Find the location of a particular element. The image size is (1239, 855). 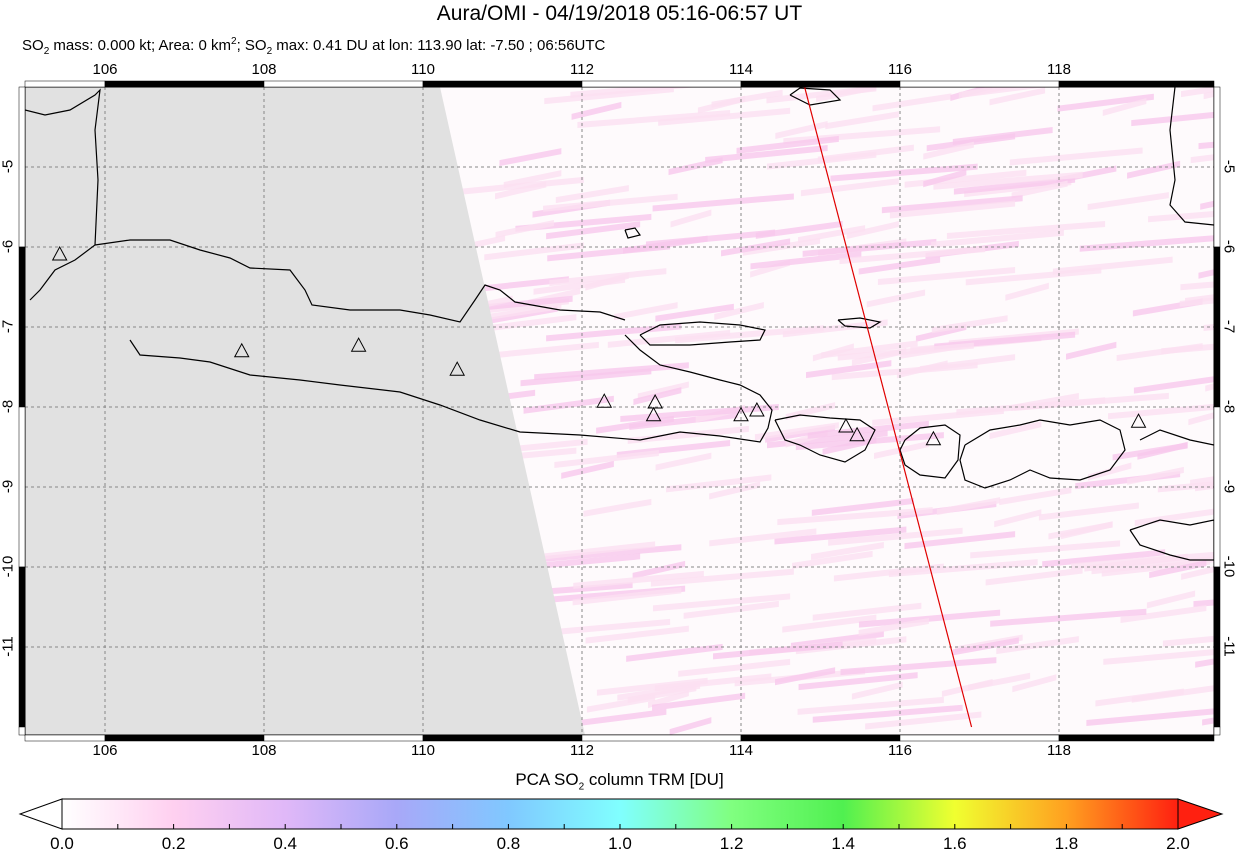

subtitle-text: ; SO is located at coordinates (251, 45).